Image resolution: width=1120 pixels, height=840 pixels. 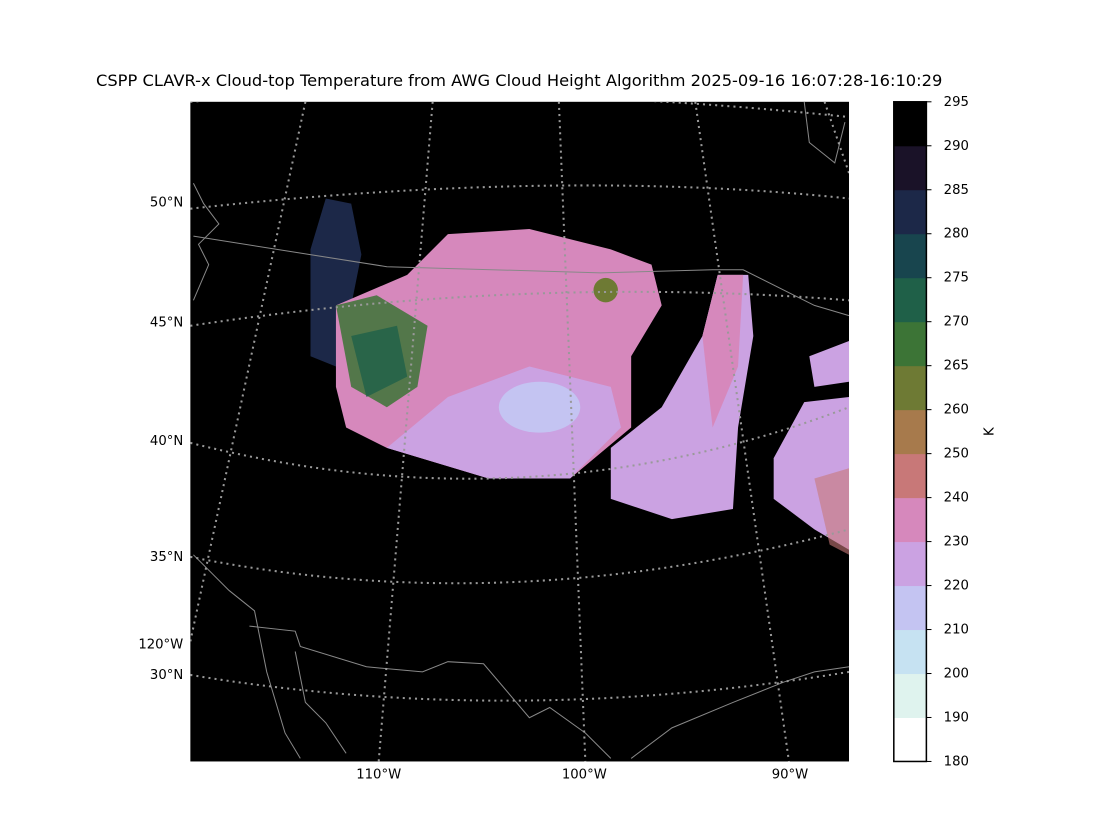 What do you see at coordinates (956, 586) in the screenshot?
I see `colorbar-tick-label: 220` at bounding box center [956, 586].